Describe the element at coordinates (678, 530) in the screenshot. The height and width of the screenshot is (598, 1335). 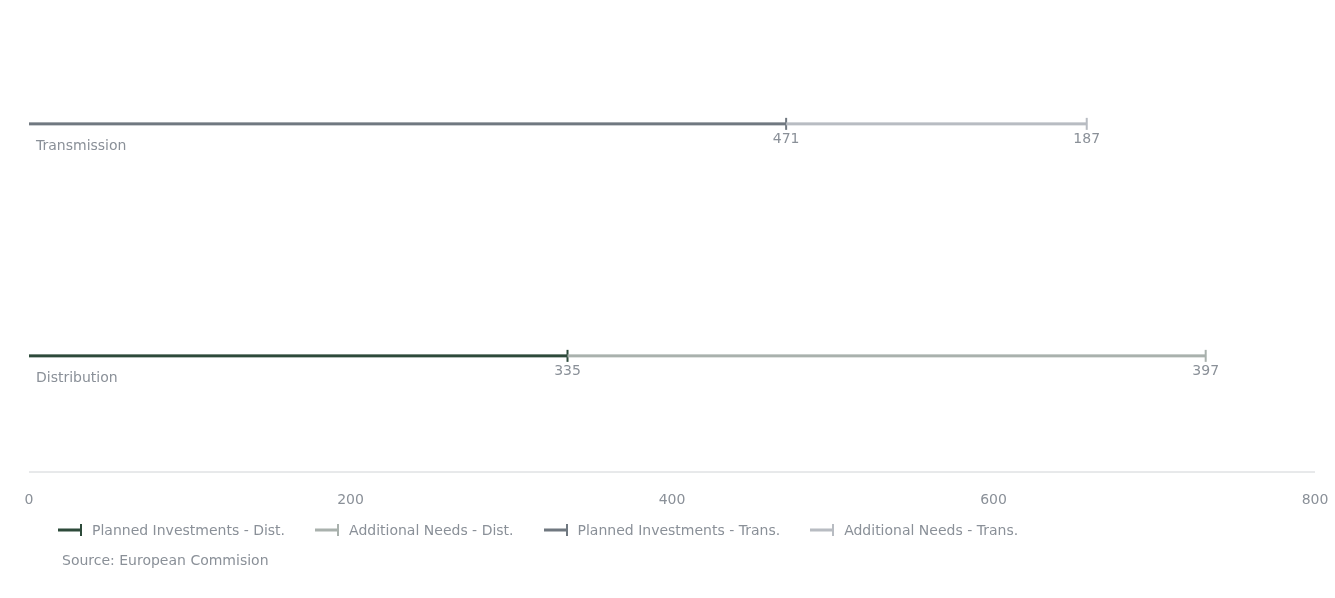
I see `legend-label: Planned Investments - Trans.` at that location.